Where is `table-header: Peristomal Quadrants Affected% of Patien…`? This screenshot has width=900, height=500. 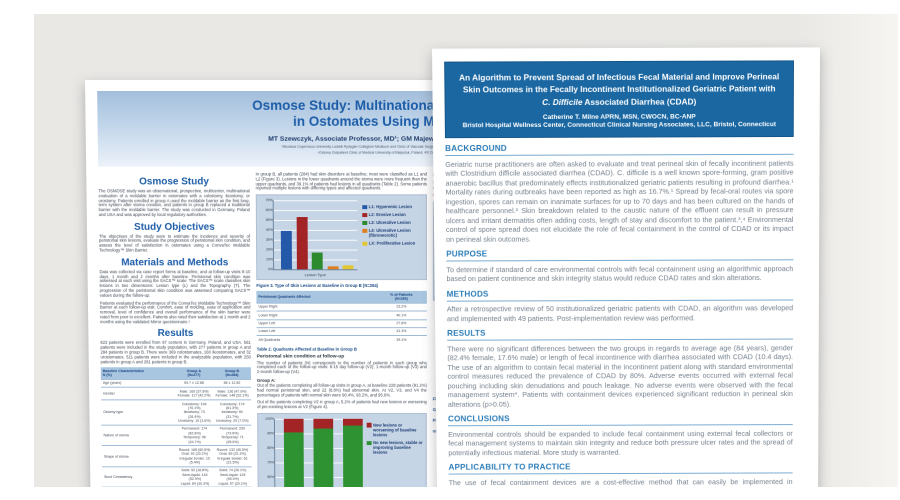
table-header: Peristomal Quadrants Affected% of Patien… is located at coordinates (341, 297).